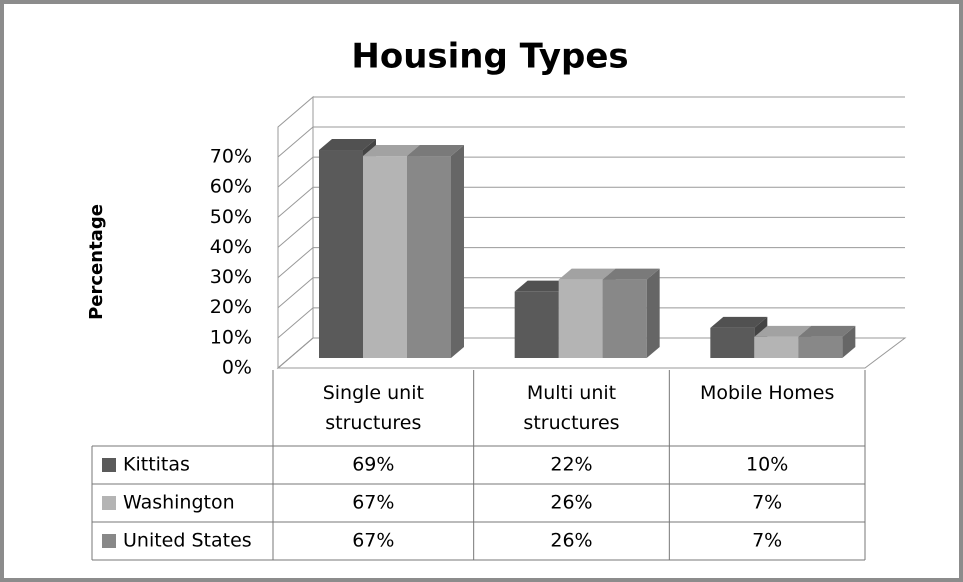  Describe the element at coordinates (187, 541) in the screenshot. I see `legend-label: United States` at that location.